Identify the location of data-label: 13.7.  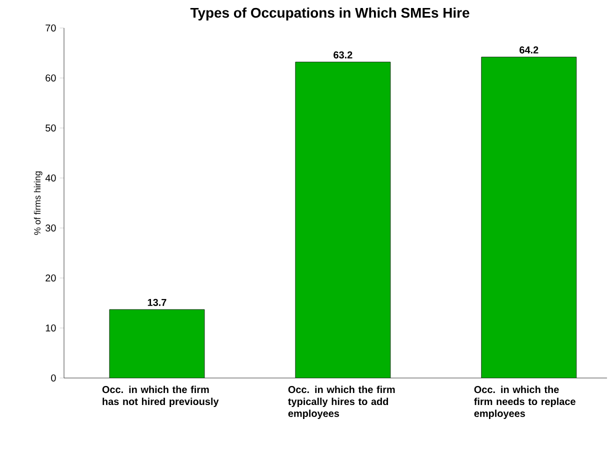
(157, 302).